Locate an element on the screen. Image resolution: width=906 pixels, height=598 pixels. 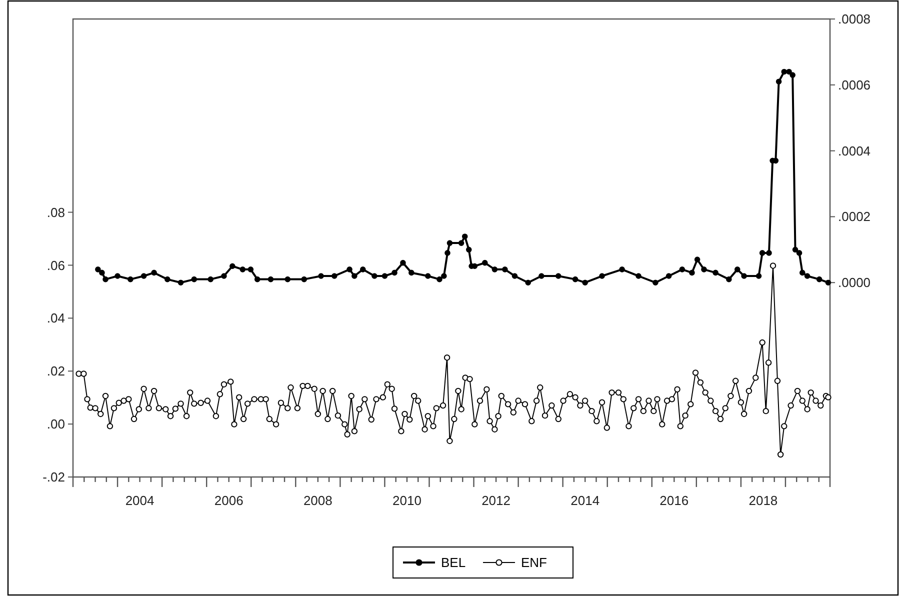
y-tick-label: .02 is located at coordinates (55, 371).